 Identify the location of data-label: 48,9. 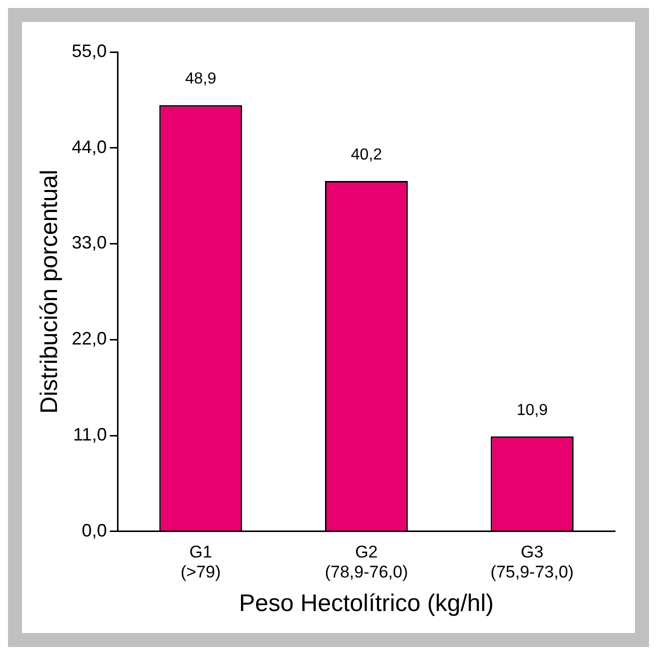
(200, 79).